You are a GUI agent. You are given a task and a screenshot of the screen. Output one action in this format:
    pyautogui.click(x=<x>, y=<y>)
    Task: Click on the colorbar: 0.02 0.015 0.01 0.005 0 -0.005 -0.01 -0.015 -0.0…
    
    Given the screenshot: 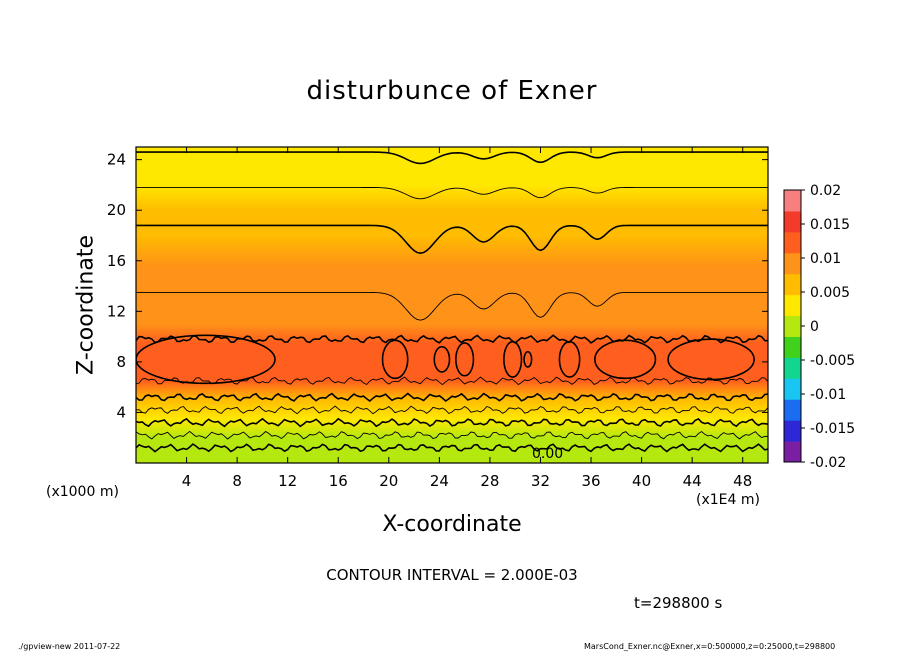 What is the action you would take?
    pyautogui.click(x=819, y=327)
    